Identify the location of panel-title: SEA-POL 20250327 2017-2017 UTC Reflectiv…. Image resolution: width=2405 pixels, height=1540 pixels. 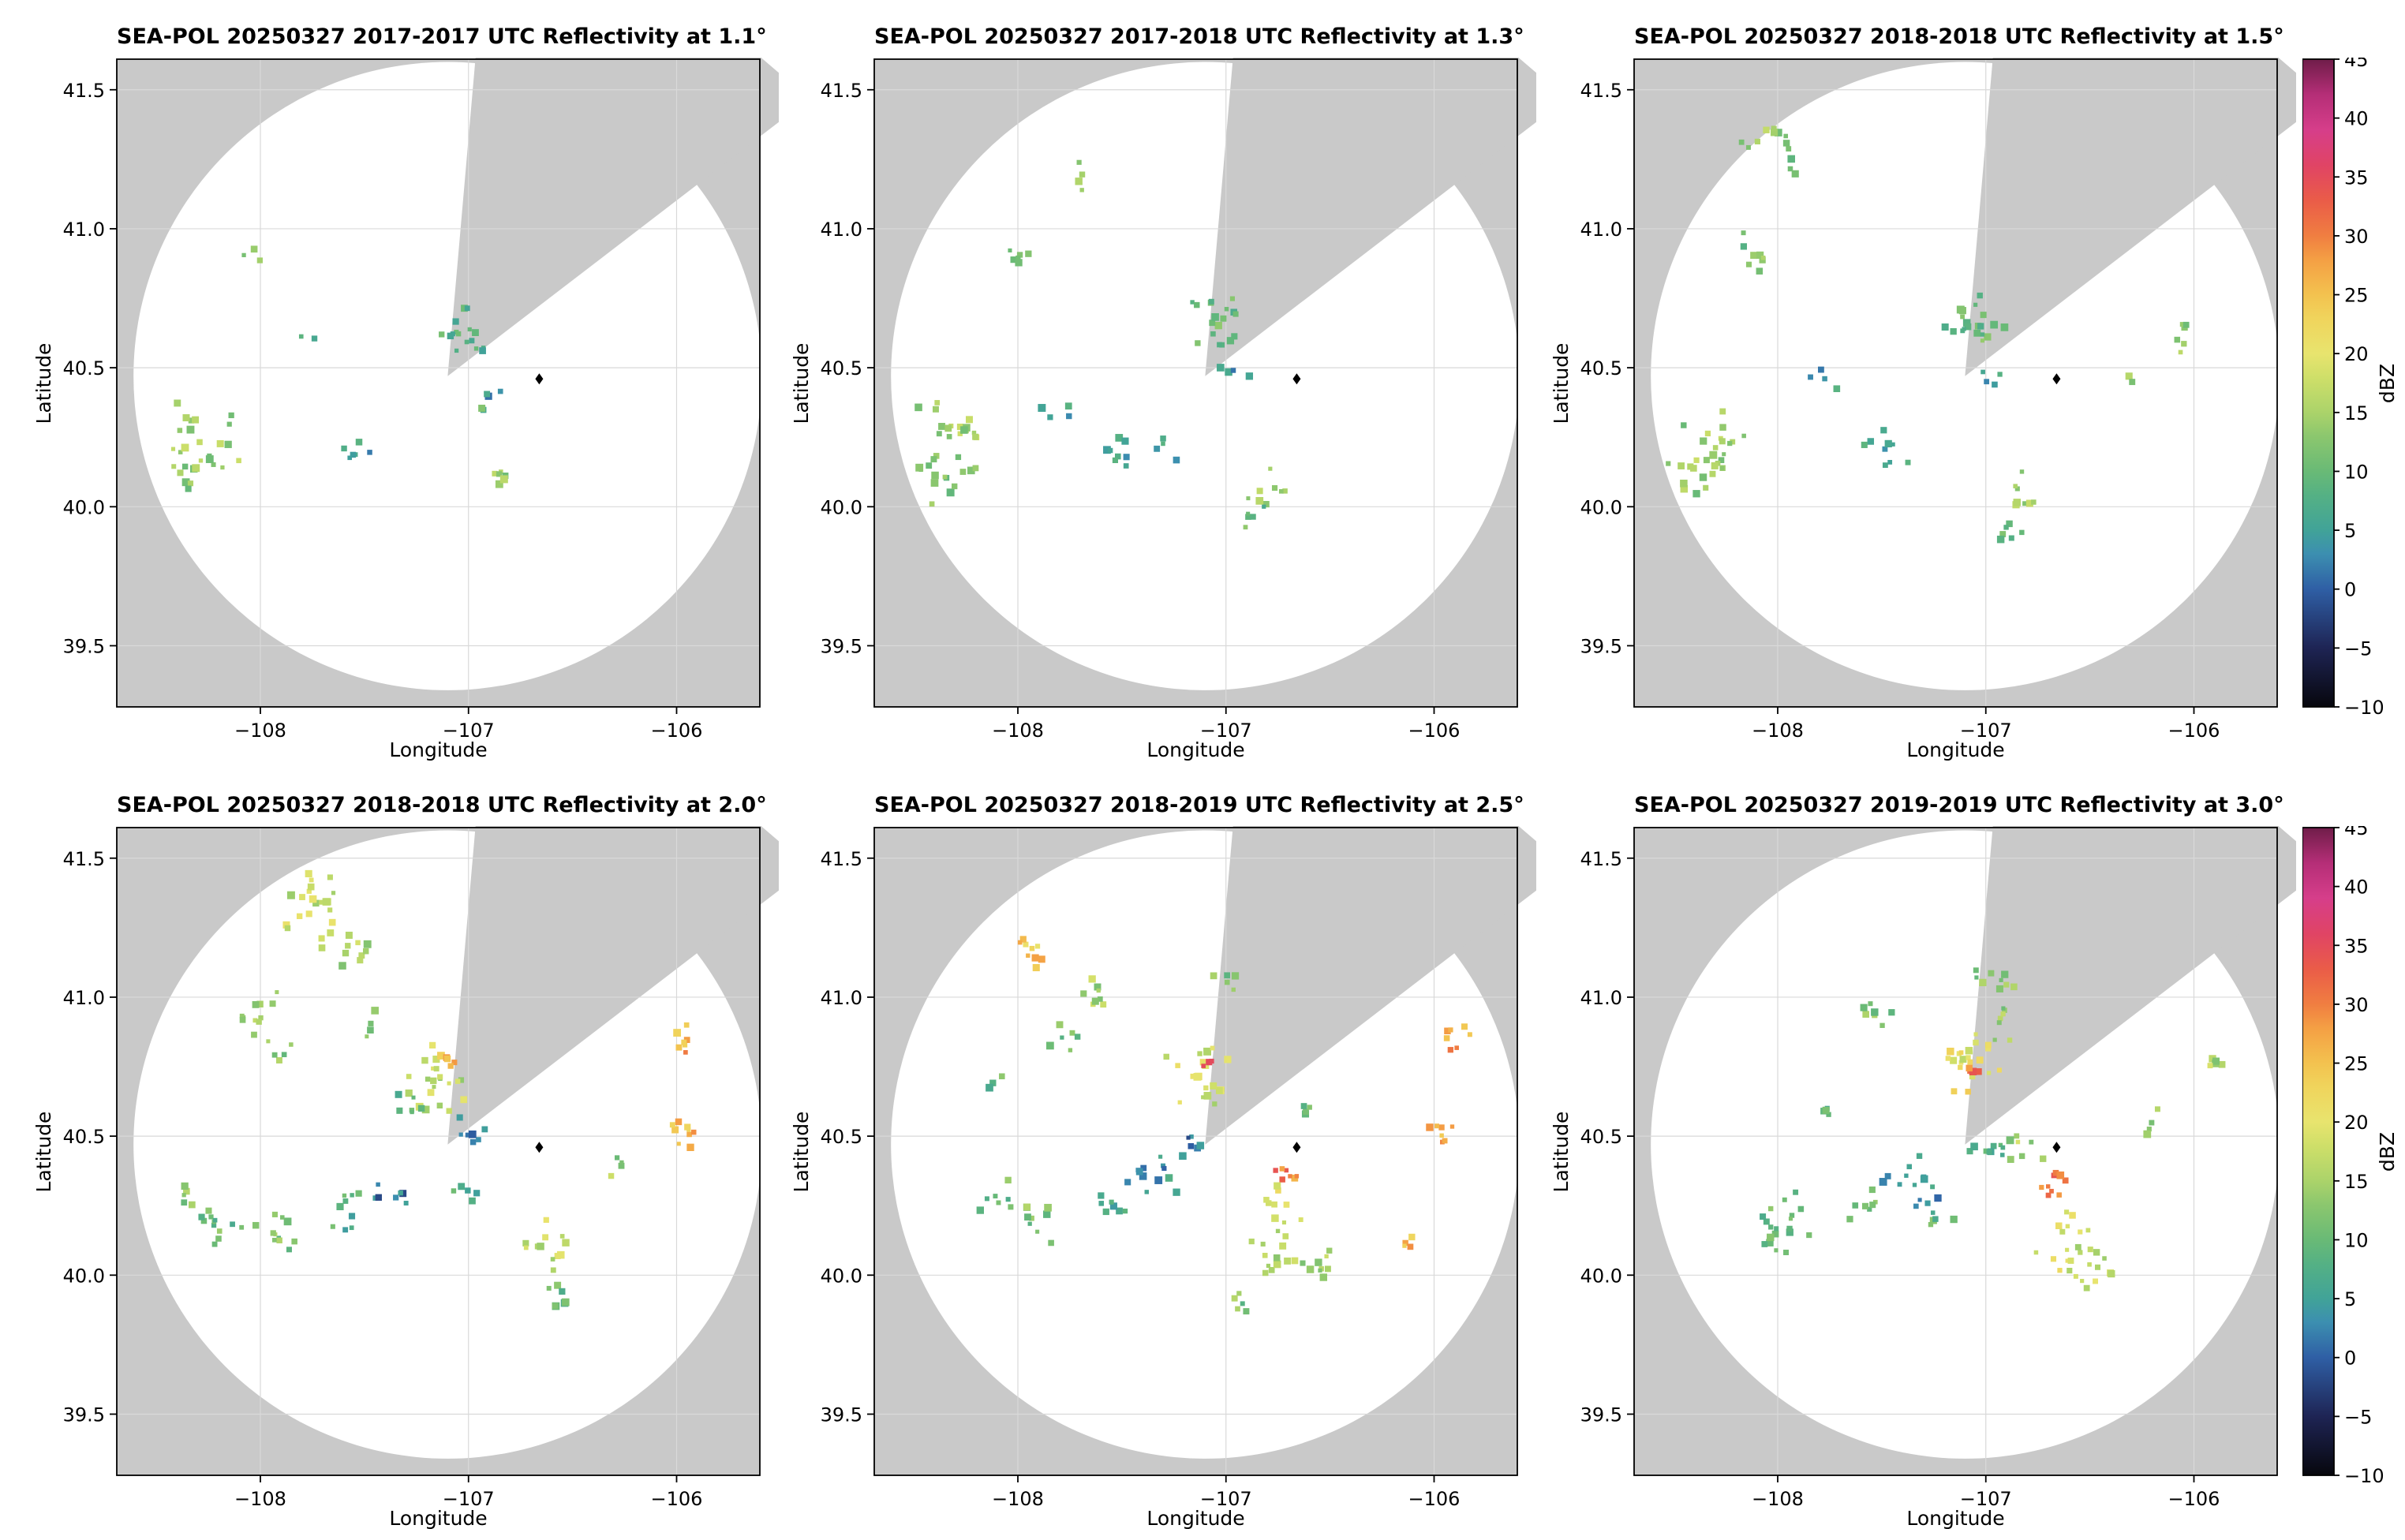
(442, 36).